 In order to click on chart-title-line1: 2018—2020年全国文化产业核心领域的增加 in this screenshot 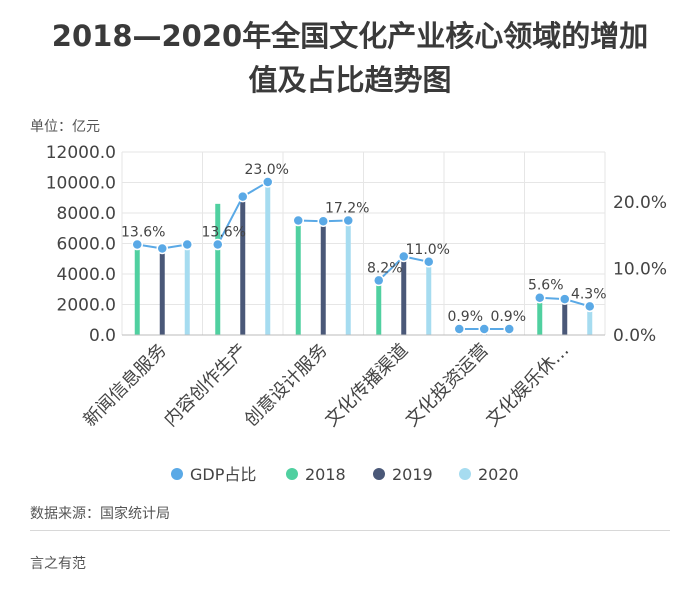, I will do `click(350, 36)`.